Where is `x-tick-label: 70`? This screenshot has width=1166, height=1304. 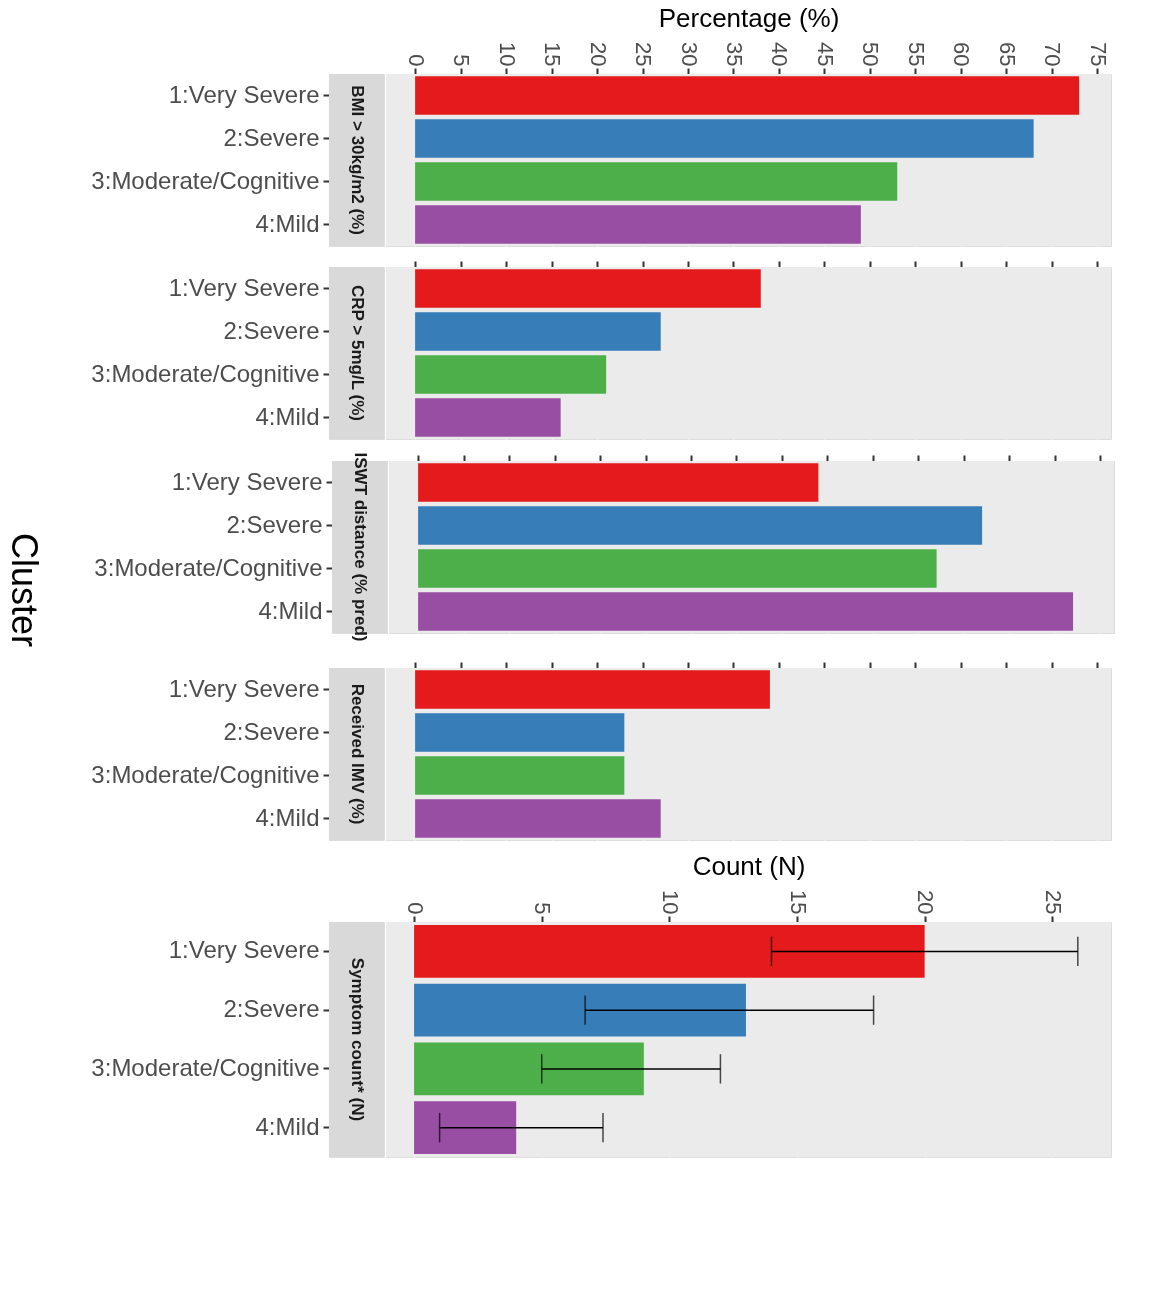
x-tick-label: 70 is located at coordinates (1053, 54).